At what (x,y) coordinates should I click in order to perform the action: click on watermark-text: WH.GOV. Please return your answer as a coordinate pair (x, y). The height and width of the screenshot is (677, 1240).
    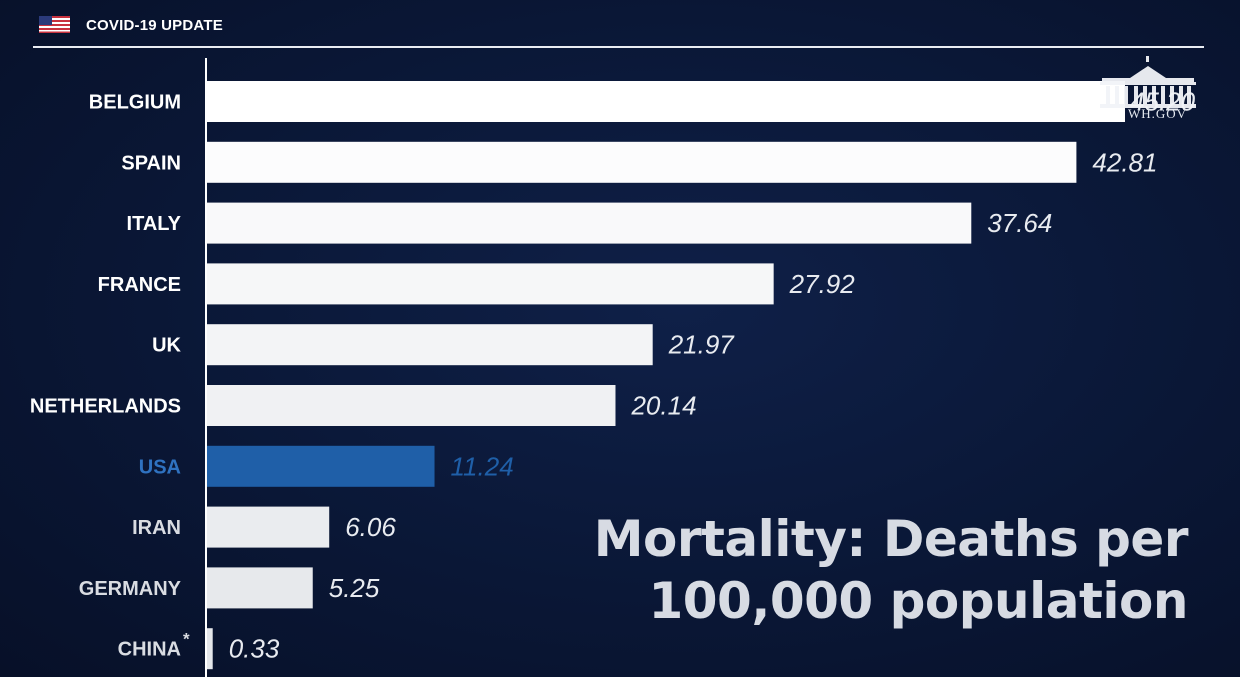
    Looking at the image, I should click on (1158, 113).